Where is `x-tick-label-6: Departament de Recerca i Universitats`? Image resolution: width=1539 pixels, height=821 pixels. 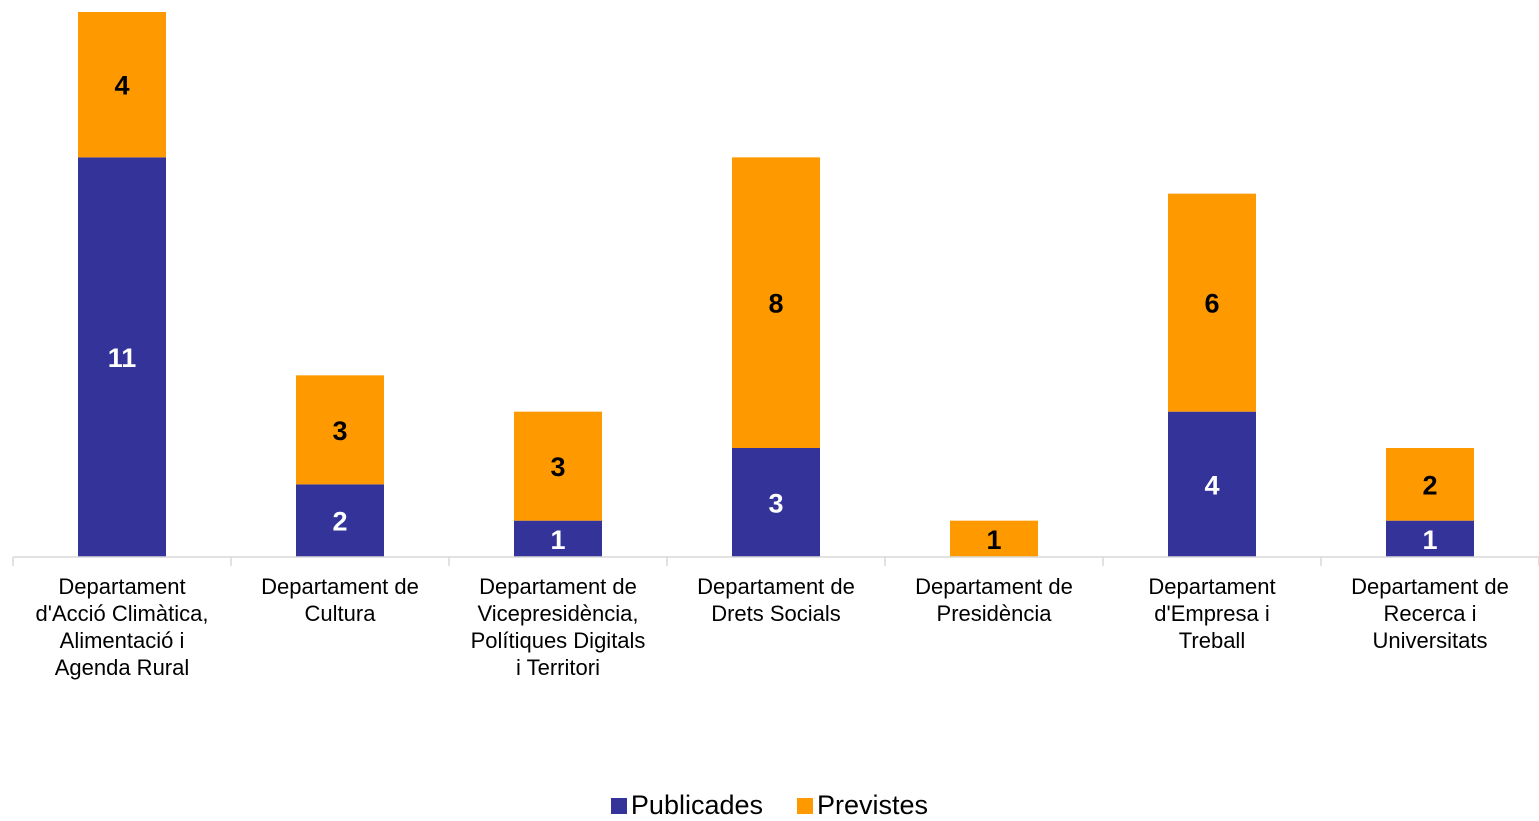
x-tick-label-6: Departament de Recerca i Universitats is located at coordinates (1429, 613).